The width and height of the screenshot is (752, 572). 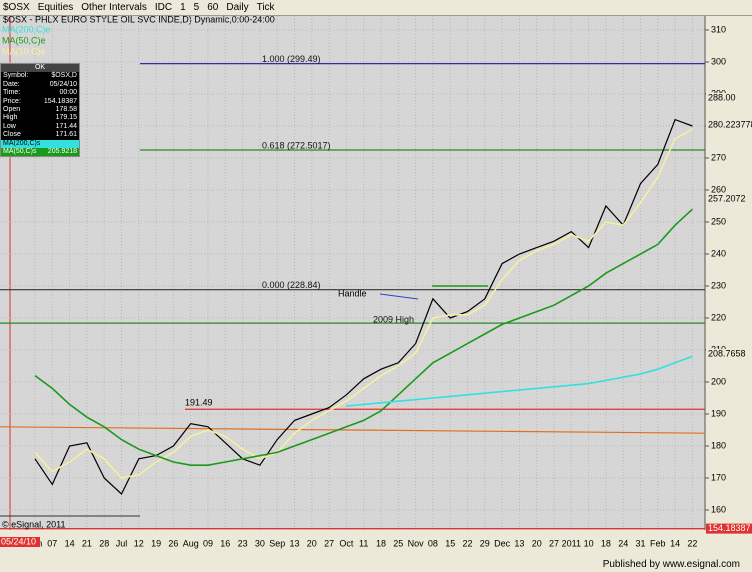 I want to click on x-tick-label: Oct, so click(x=346, y=543).